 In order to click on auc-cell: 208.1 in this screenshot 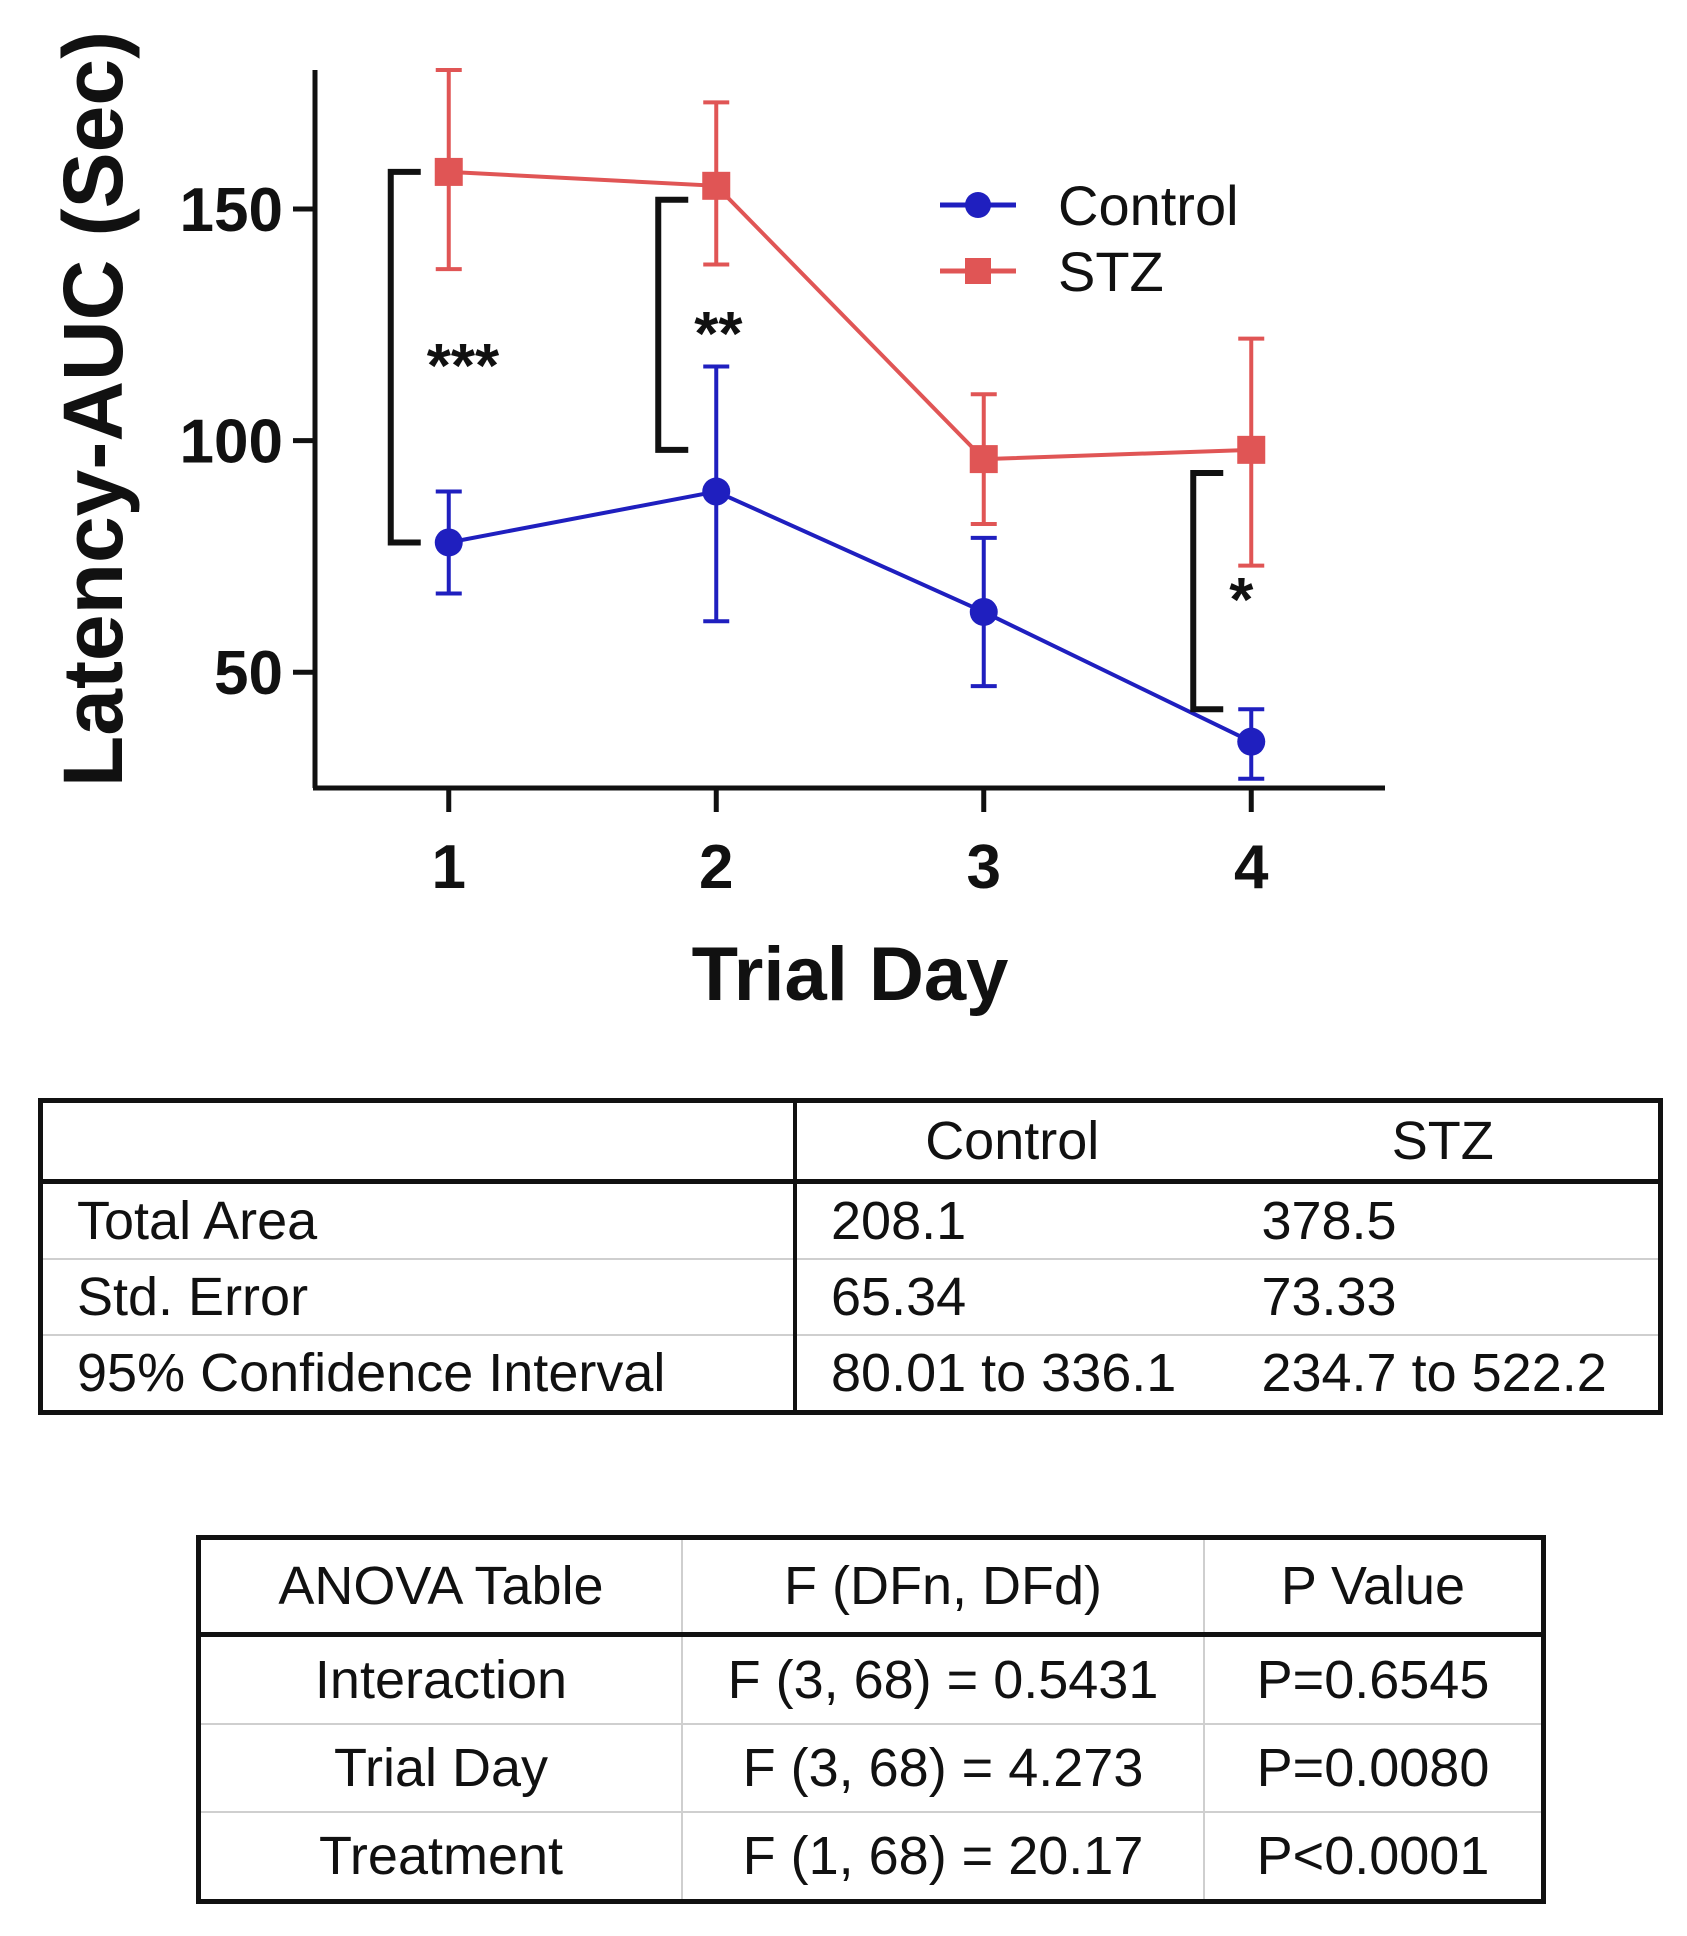, I will do `click(1011, 1220)`.